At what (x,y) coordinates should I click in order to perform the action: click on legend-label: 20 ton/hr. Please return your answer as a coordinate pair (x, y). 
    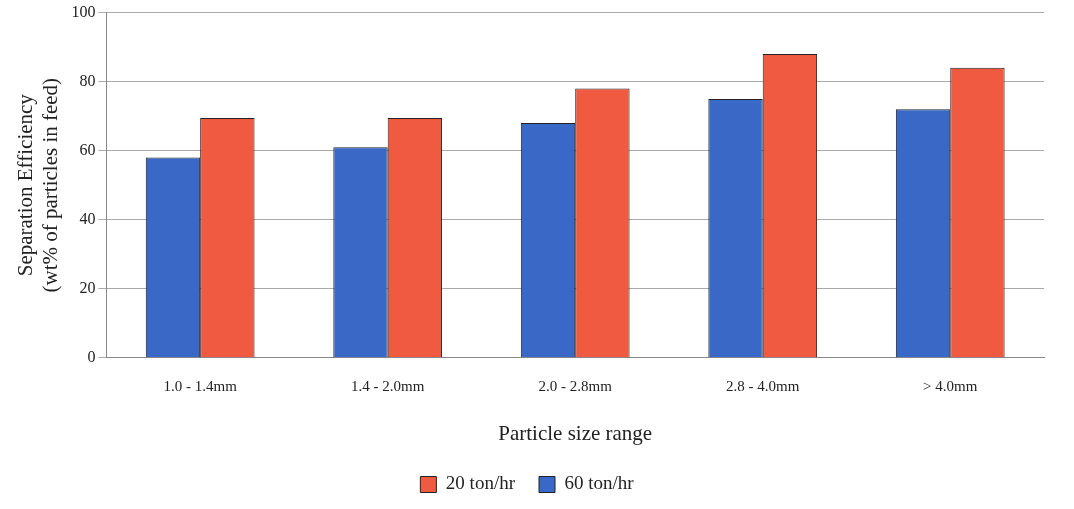
    Looking at the image, I should click on (480, 483).